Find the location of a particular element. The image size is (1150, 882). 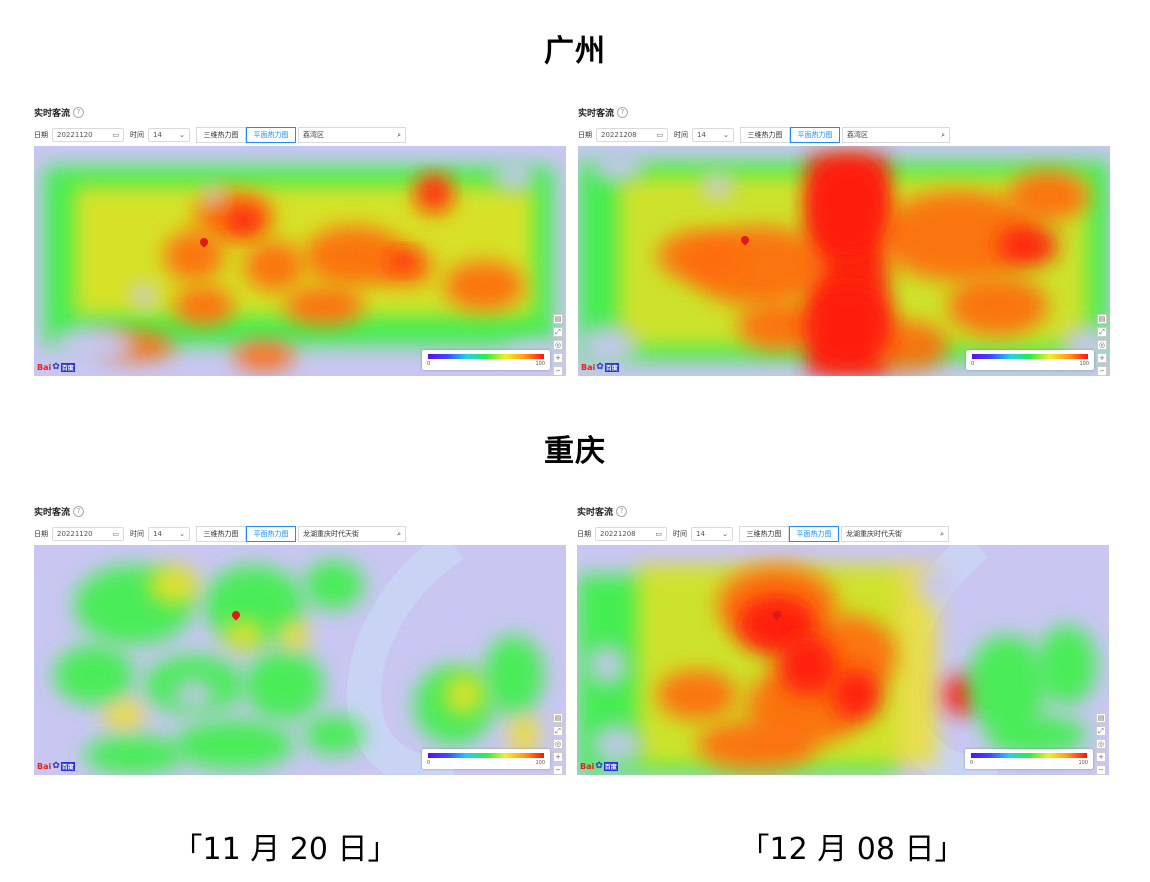

calendar-icon: ▭ is located at coordinates (659, 135).